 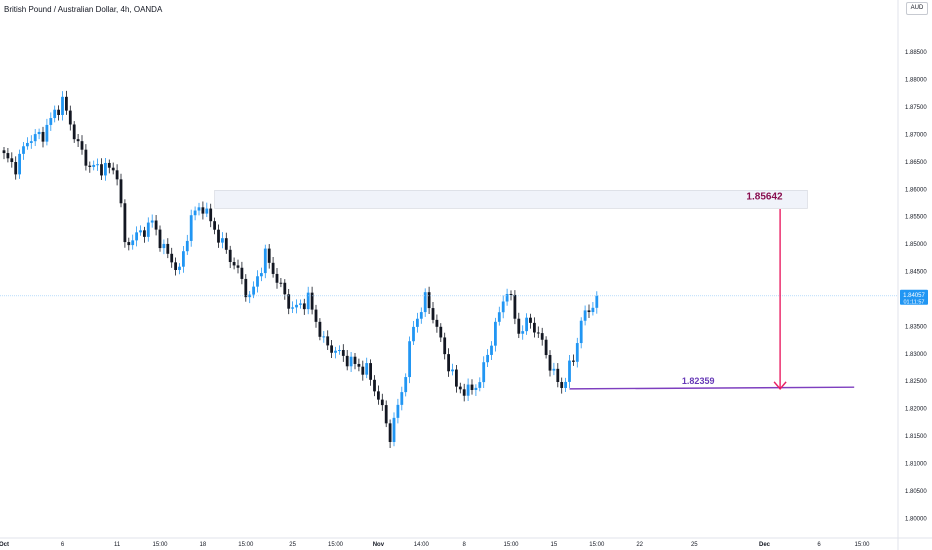 What do you see at coordinates (712, 388) in the screenshot?
I see `support-line` at bounding box center [712, 388].